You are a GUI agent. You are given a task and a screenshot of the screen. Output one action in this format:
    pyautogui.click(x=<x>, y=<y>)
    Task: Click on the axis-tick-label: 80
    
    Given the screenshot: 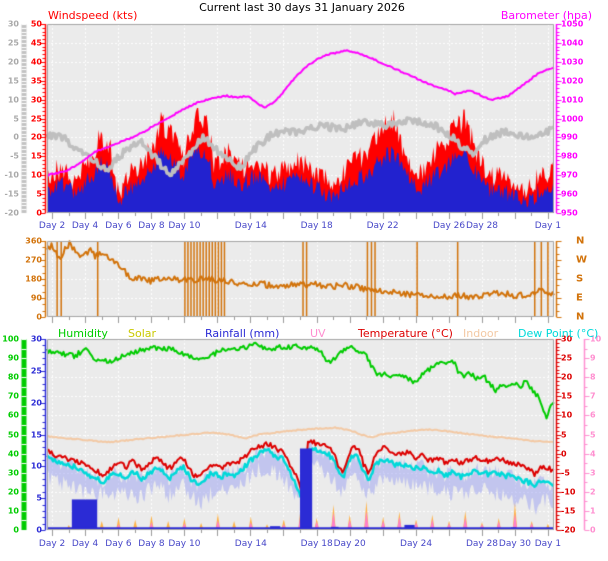 What is the action you would take?
    pyautogui.click(x=13, y=377)
    